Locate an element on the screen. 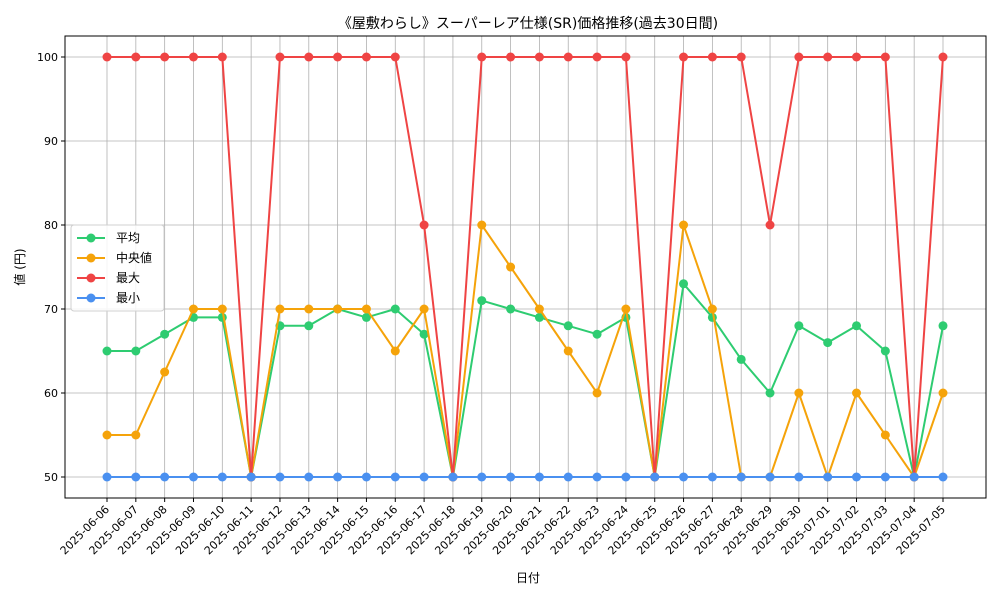  y-axis: 50 60 70 80 90 100 is located at coordinates (51, 267).